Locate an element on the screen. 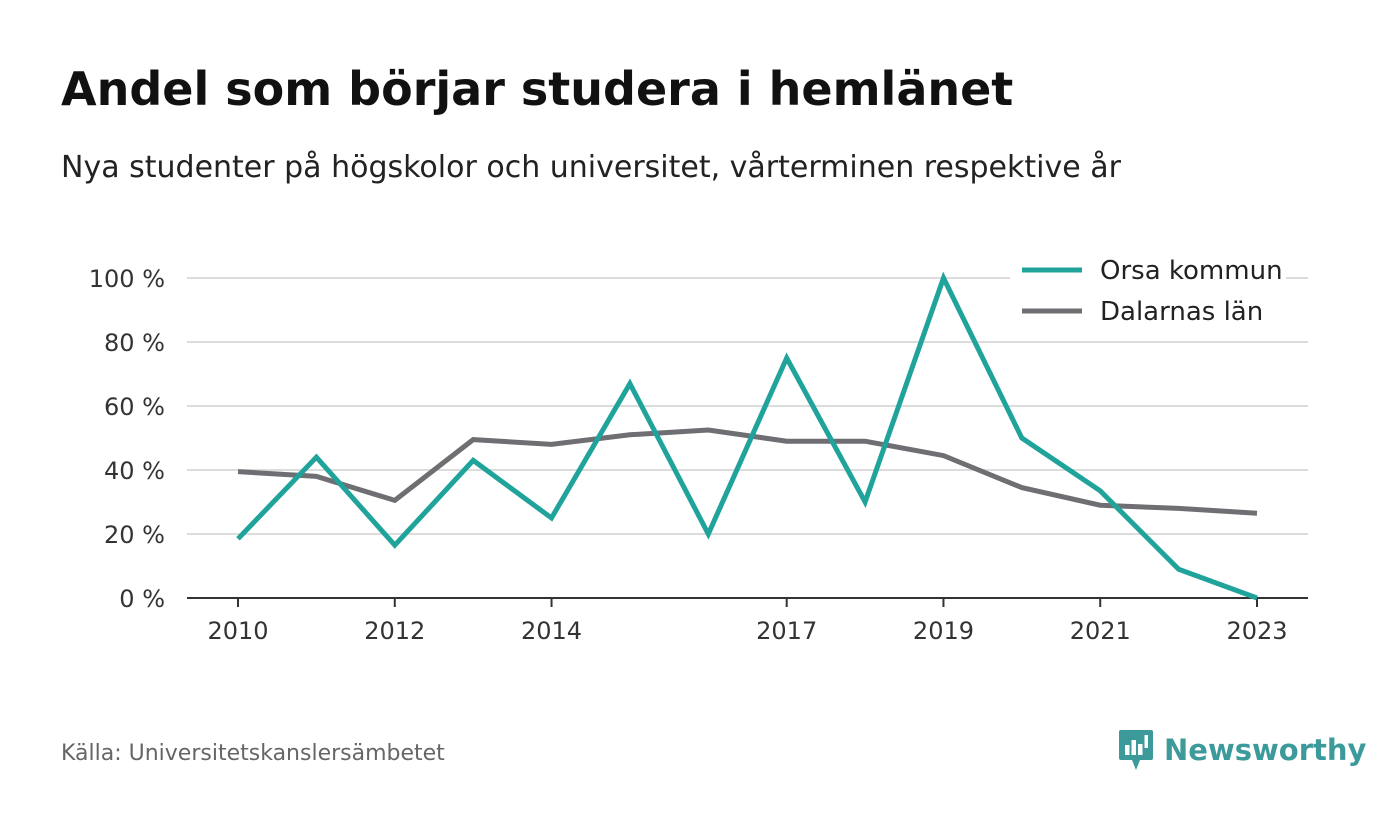  x-tick-label: 2017 is located at coordinates (786, 631).